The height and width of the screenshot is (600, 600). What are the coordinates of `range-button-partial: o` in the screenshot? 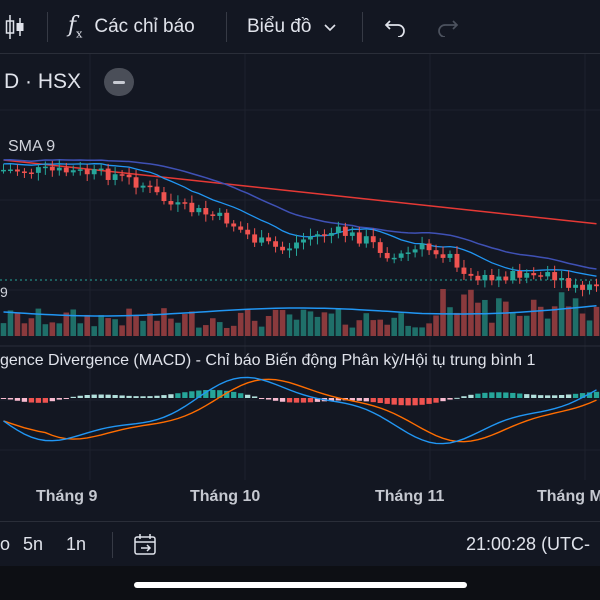 It's located at (5, 544).